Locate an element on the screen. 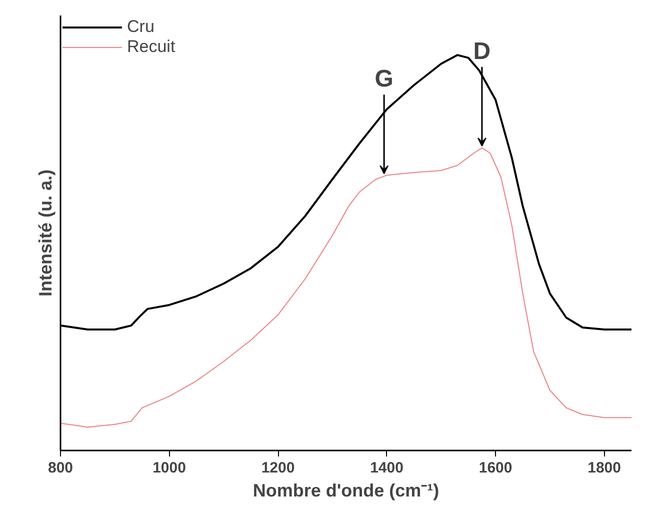 Image resolution: width=646 pixels, height=520 pixels. y-axis-title: Intensité (u. a.) is located at coordinates (46, 233).